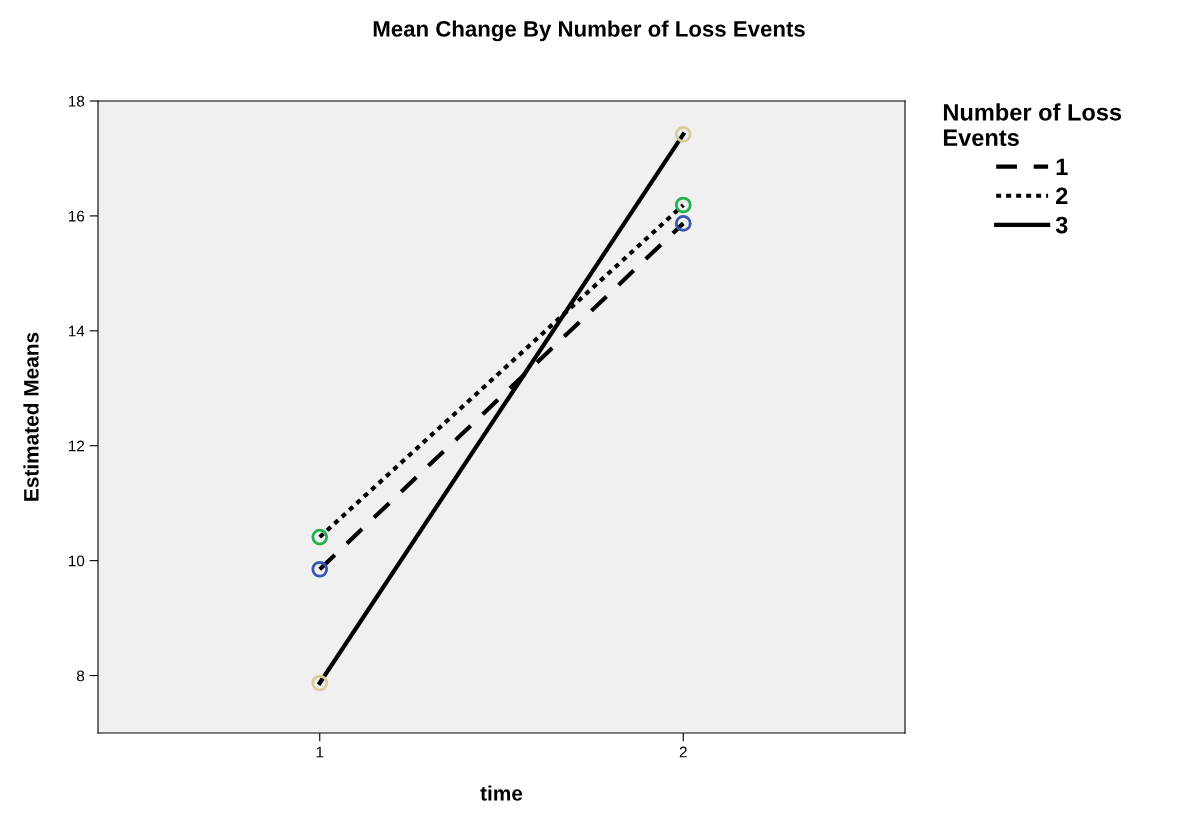  I want to click on legend-label: 2, so click(1062, 196).